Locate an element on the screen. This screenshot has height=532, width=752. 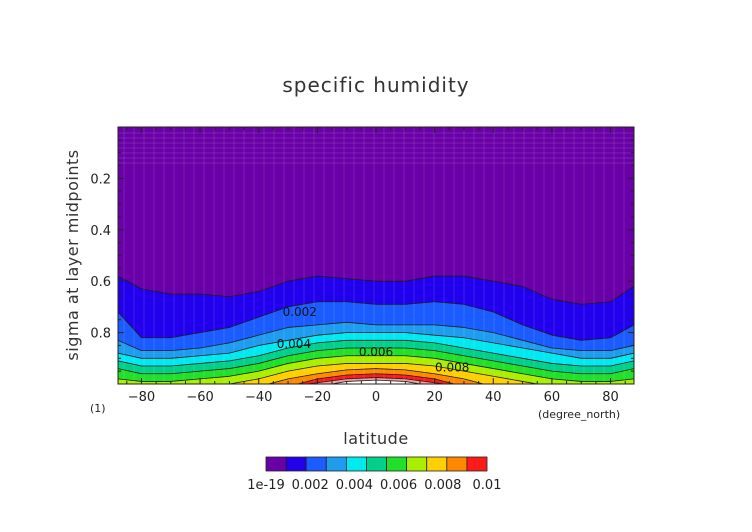
x-units-label: (degree_north) is located at coordinates (579, 414).